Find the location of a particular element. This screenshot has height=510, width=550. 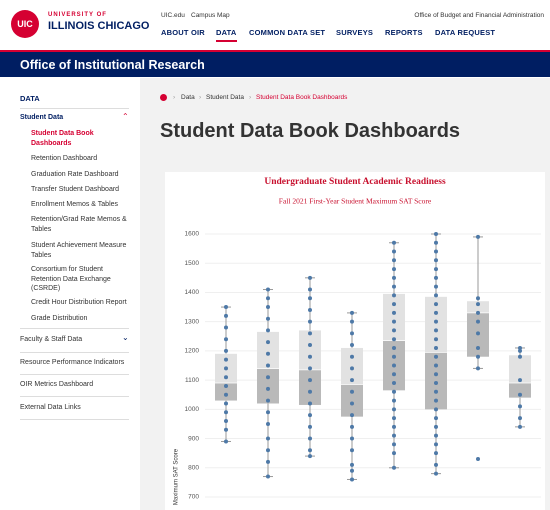

caret: ⌃ is located at coordinates (125, 116).